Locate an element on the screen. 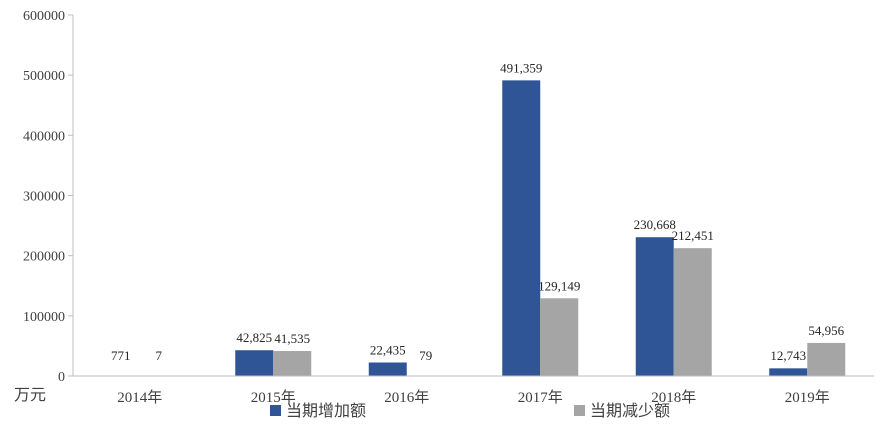 The width and height of the screenshot is (876, 424). x-category-label: 2017年 is located at coordinates (540, 397).